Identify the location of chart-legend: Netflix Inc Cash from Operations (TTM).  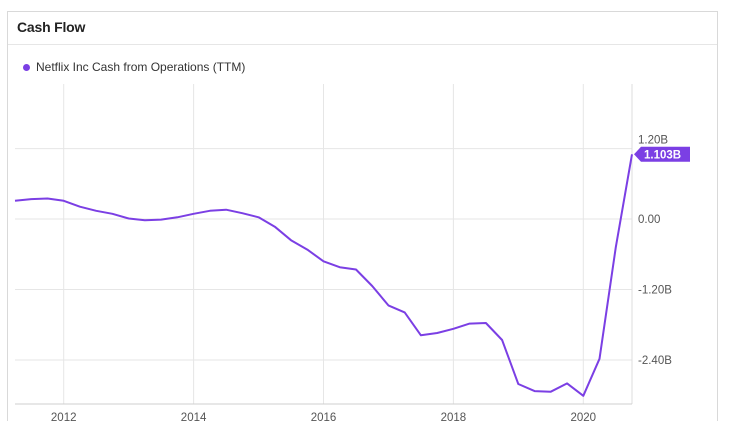
(134, 67).